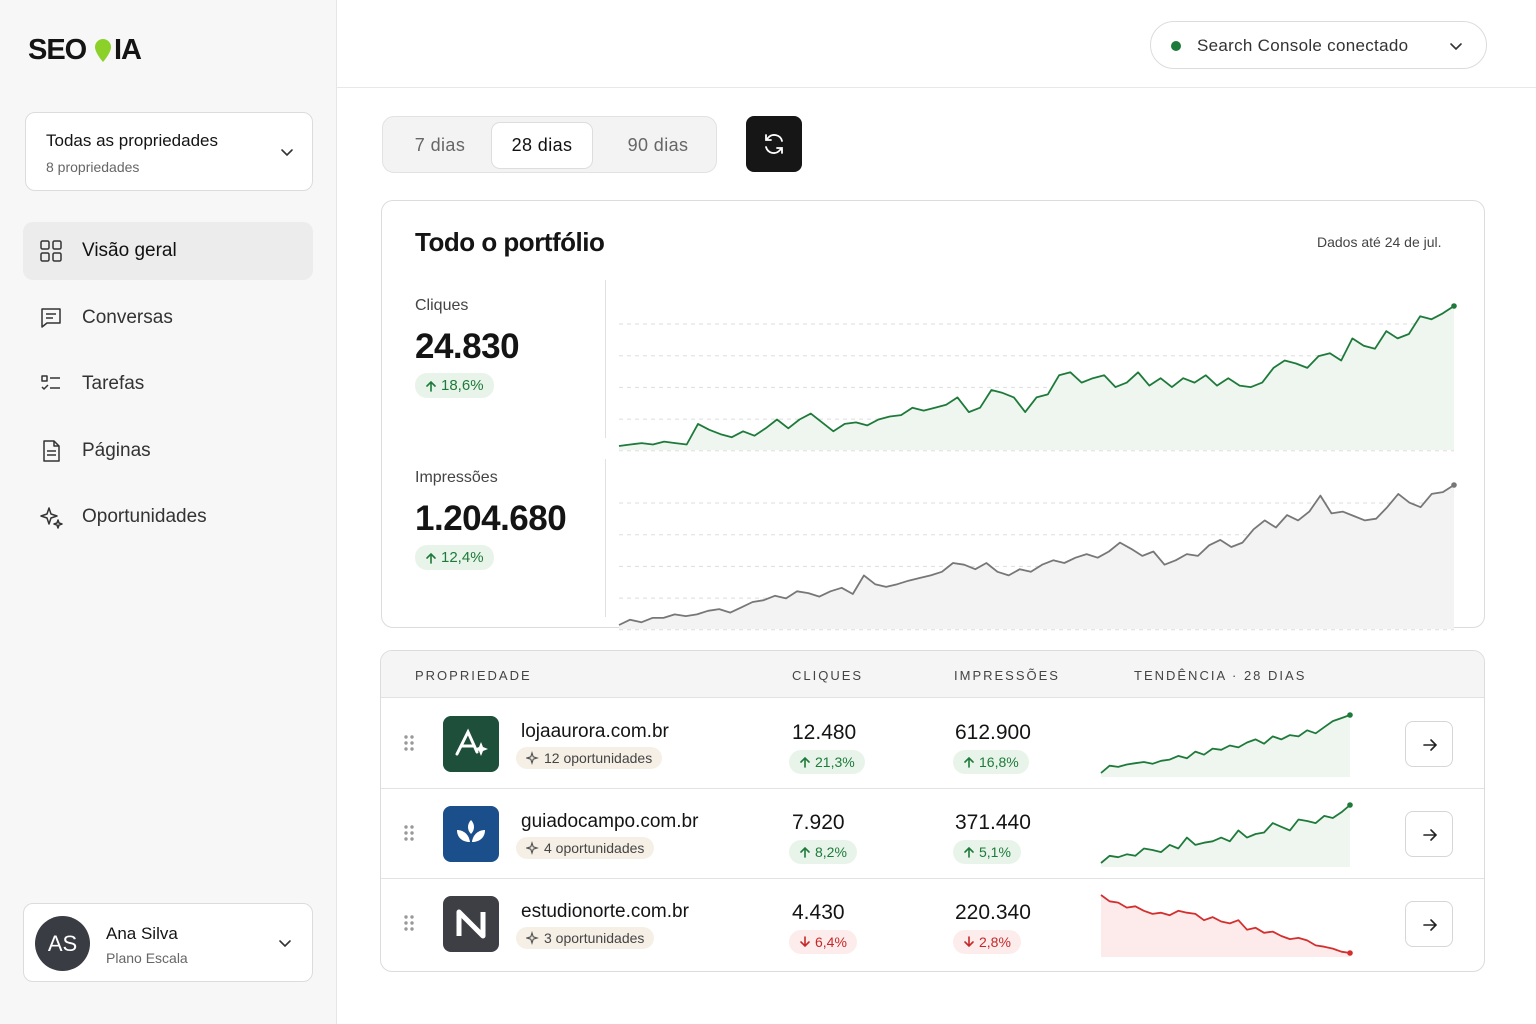 The image size is (1536, 1024). I want to click on change-value: 16,8%, so click(999, 762).